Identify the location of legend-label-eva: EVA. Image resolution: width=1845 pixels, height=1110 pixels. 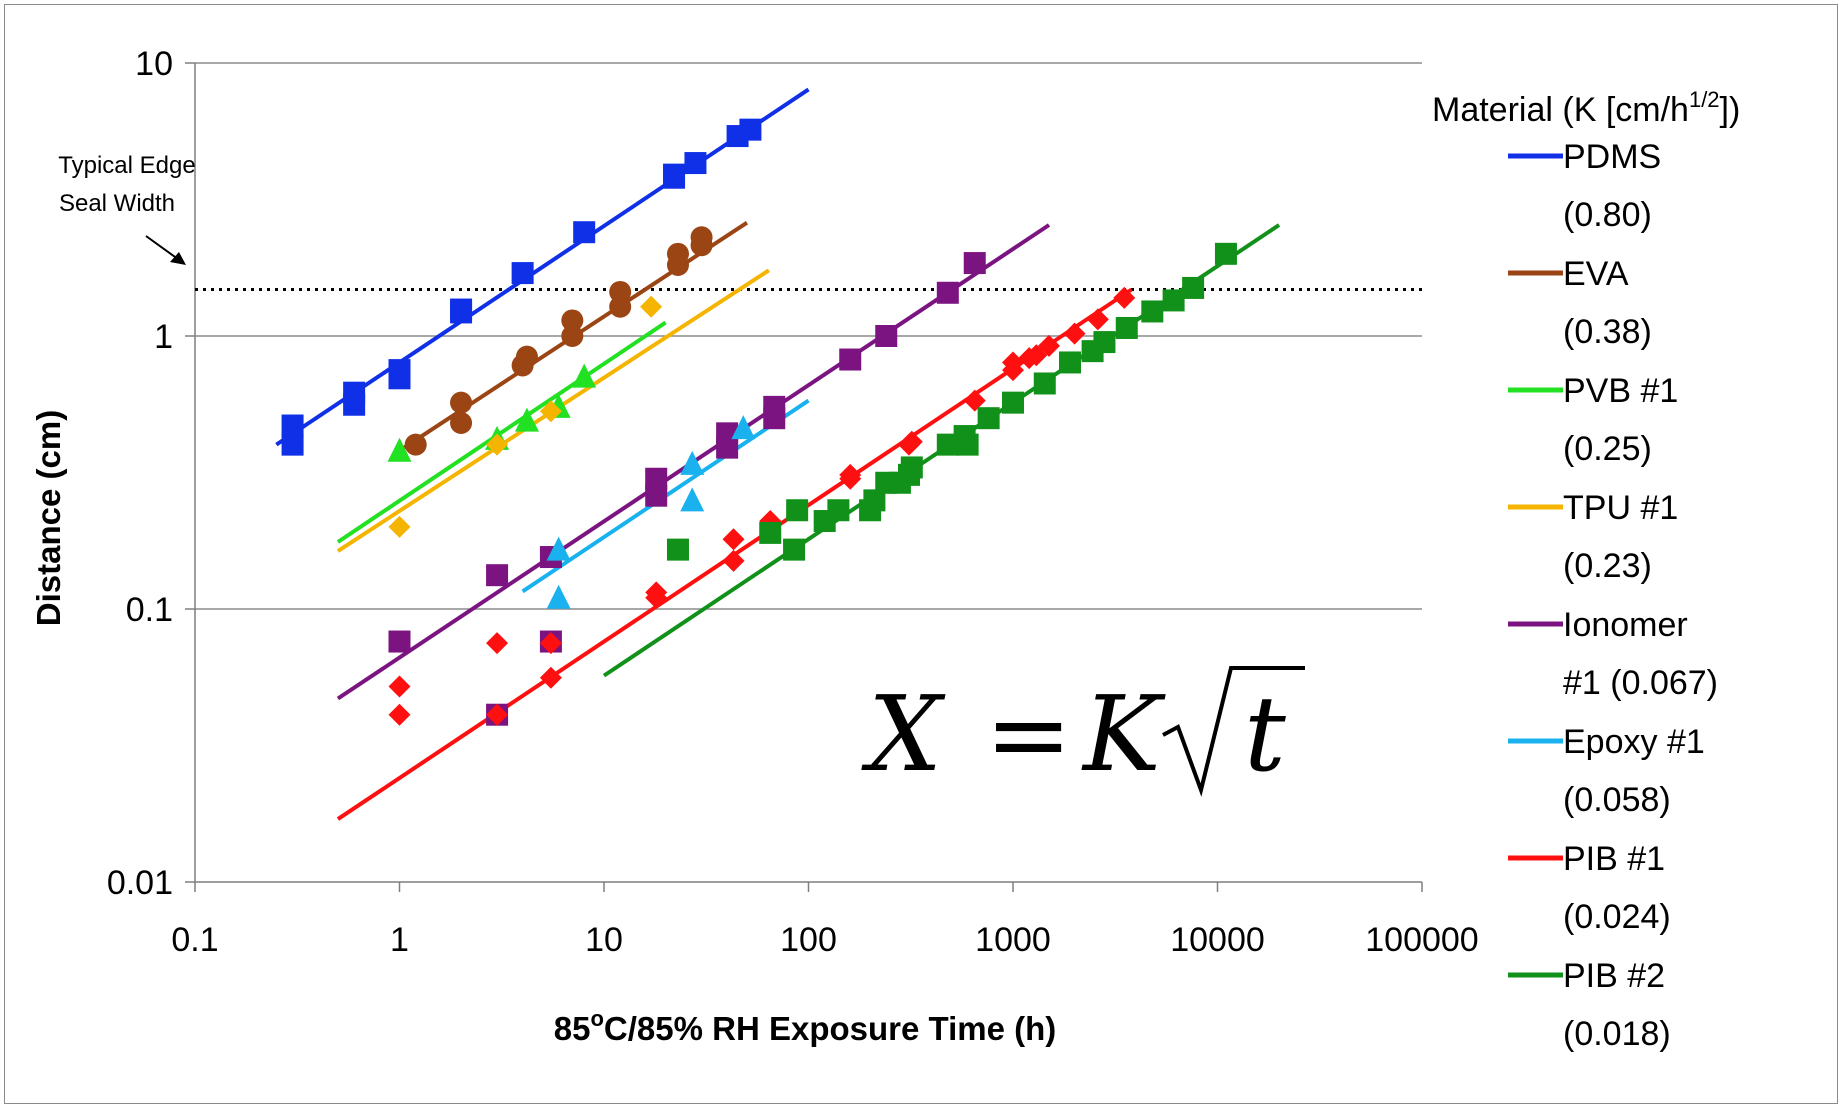
(1596, 274).